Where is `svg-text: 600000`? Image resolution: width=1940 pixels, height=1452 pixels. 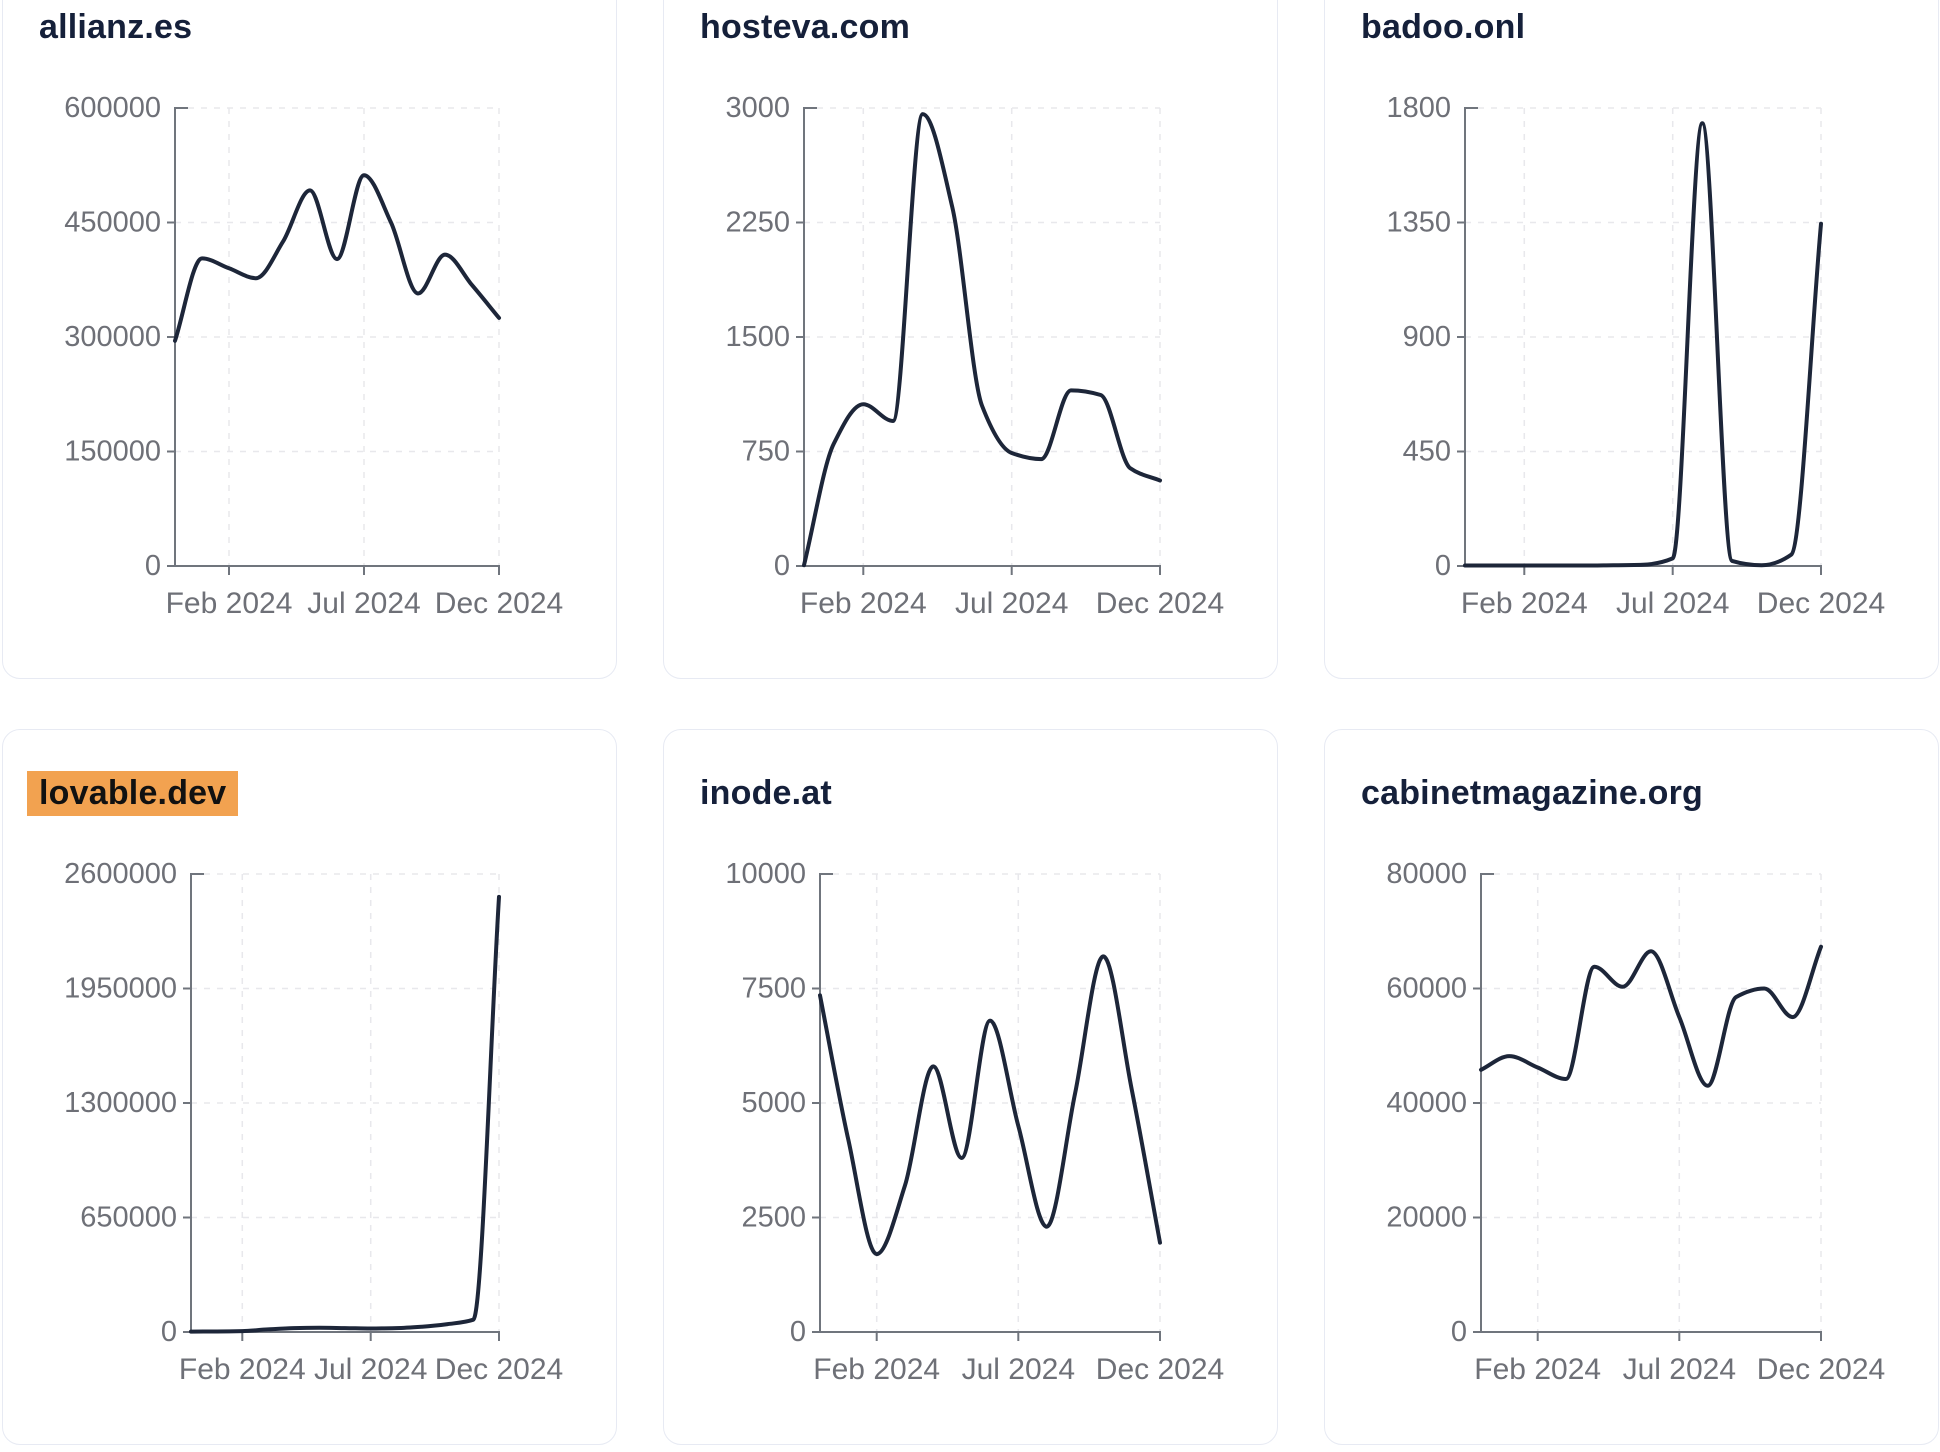 svg-text: 600000 is located at coordinates (112, 108).